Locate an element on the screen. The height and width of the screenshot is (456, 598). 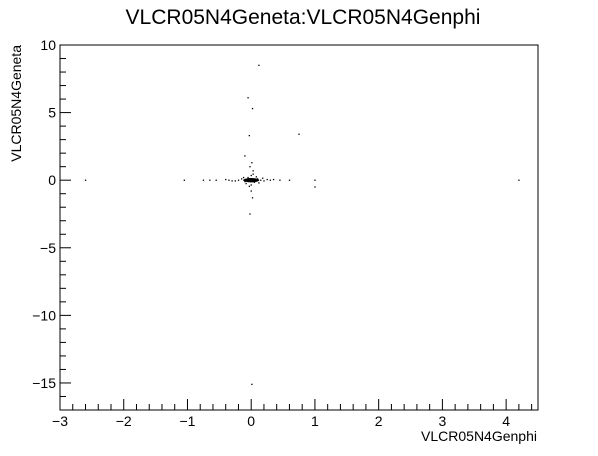
x-tick-label: −2 is located at coordinates (124, 421).